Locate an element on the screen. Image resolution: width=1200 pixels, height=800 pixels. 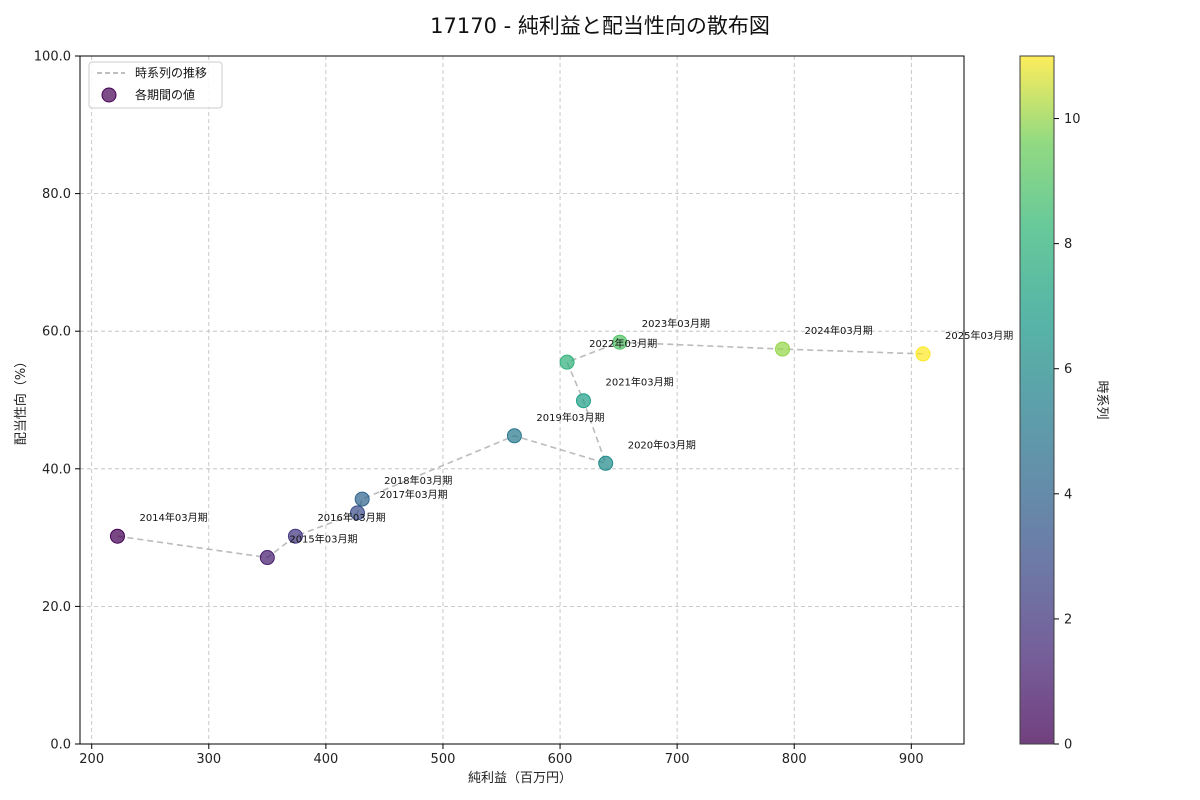
x-axis-ticks: 200 300 400 500 600 700 800 900 is located at coordinates (501, 755).